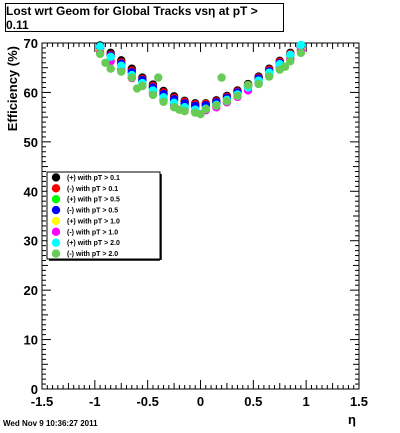 The height and width of the screenshot is (433, 400). I want to click on y-tick-label: 50, so click(31, 142).